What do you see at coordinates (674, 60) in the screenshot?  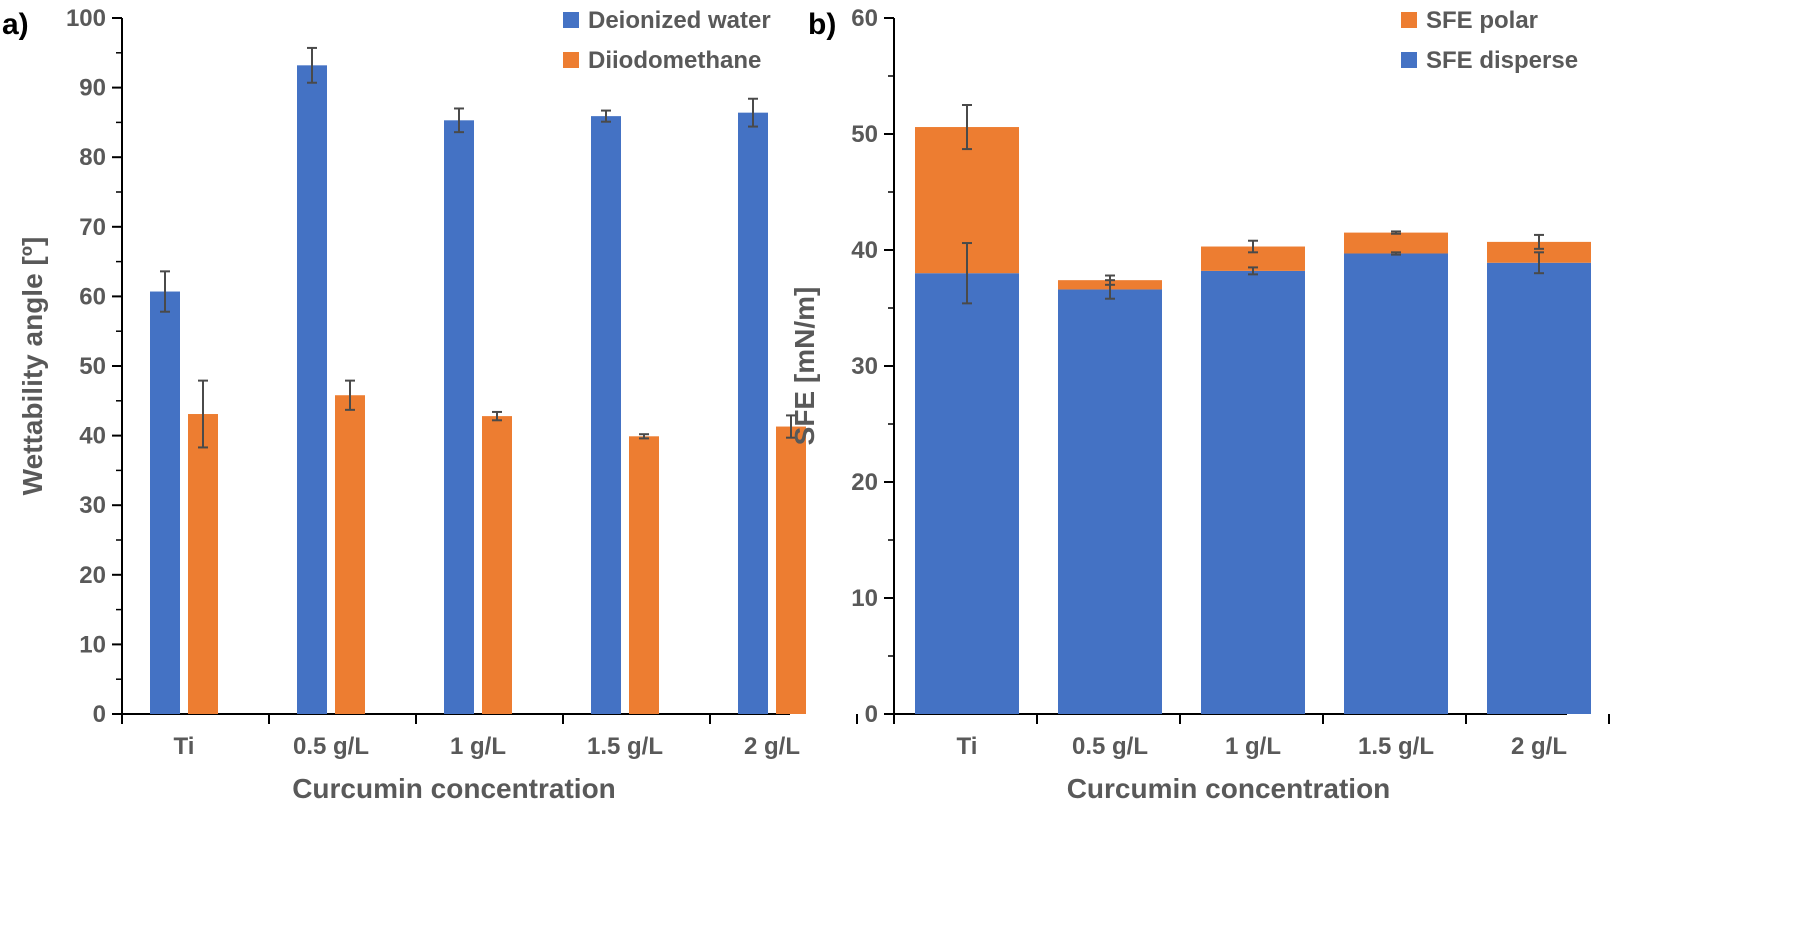 I see `legend-label: Diiodomethane` at bounding box center [674, 60].